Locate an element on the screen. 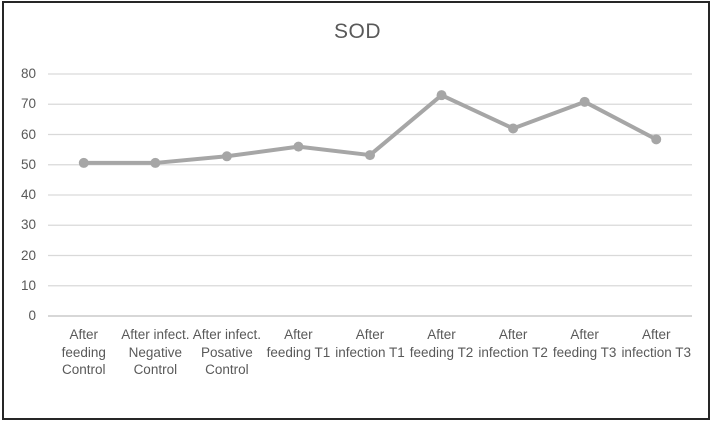  x-axis-category-label: After feeding Control is located at coordinates (83, 352).